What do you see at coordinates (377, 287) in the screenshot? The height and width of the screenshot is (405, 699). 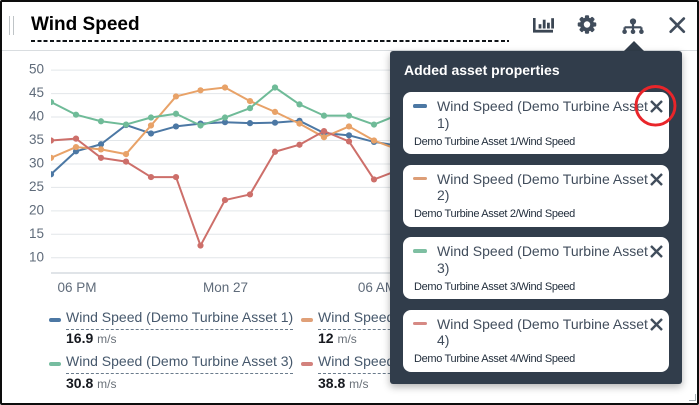 I see `svg-text: 06 AM` at bounding box center [377, 287].